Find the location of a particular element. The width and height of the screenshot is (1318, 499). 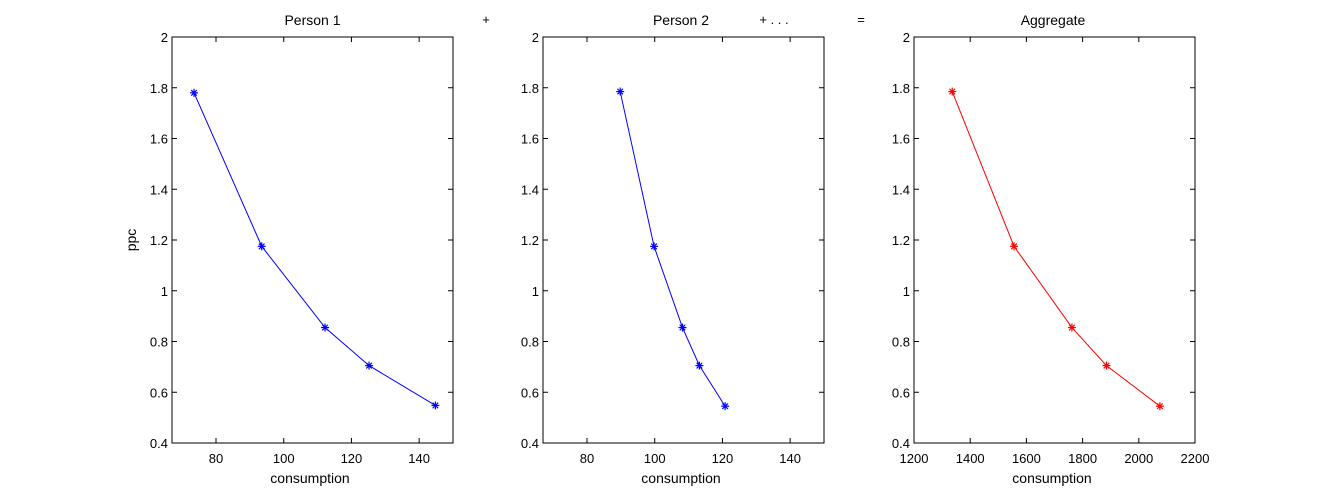

x-tick-label: 1400 is located at coordinates (970, 458).